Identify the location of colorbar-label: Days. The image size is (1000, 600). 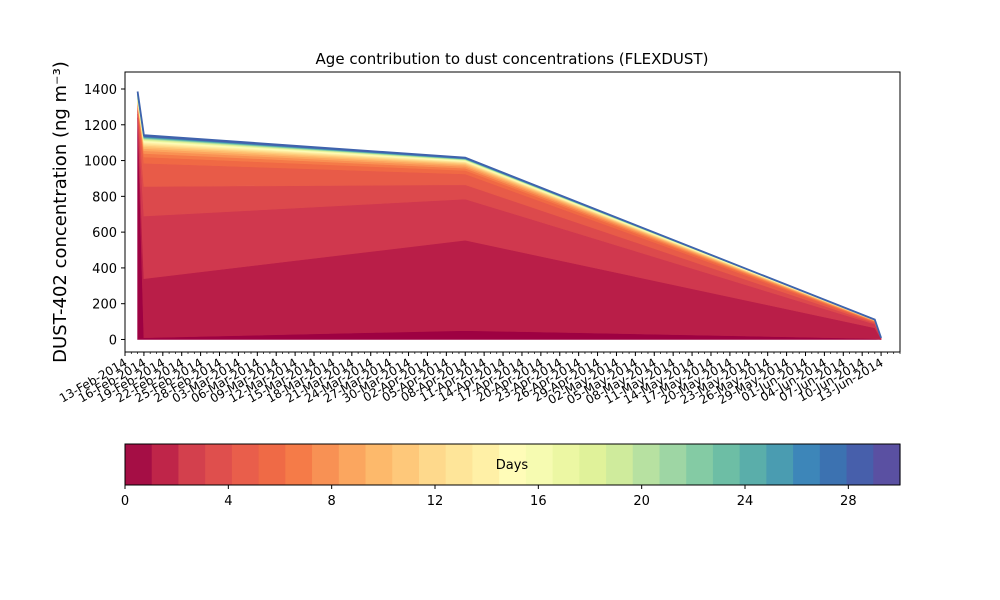
(512, 465).